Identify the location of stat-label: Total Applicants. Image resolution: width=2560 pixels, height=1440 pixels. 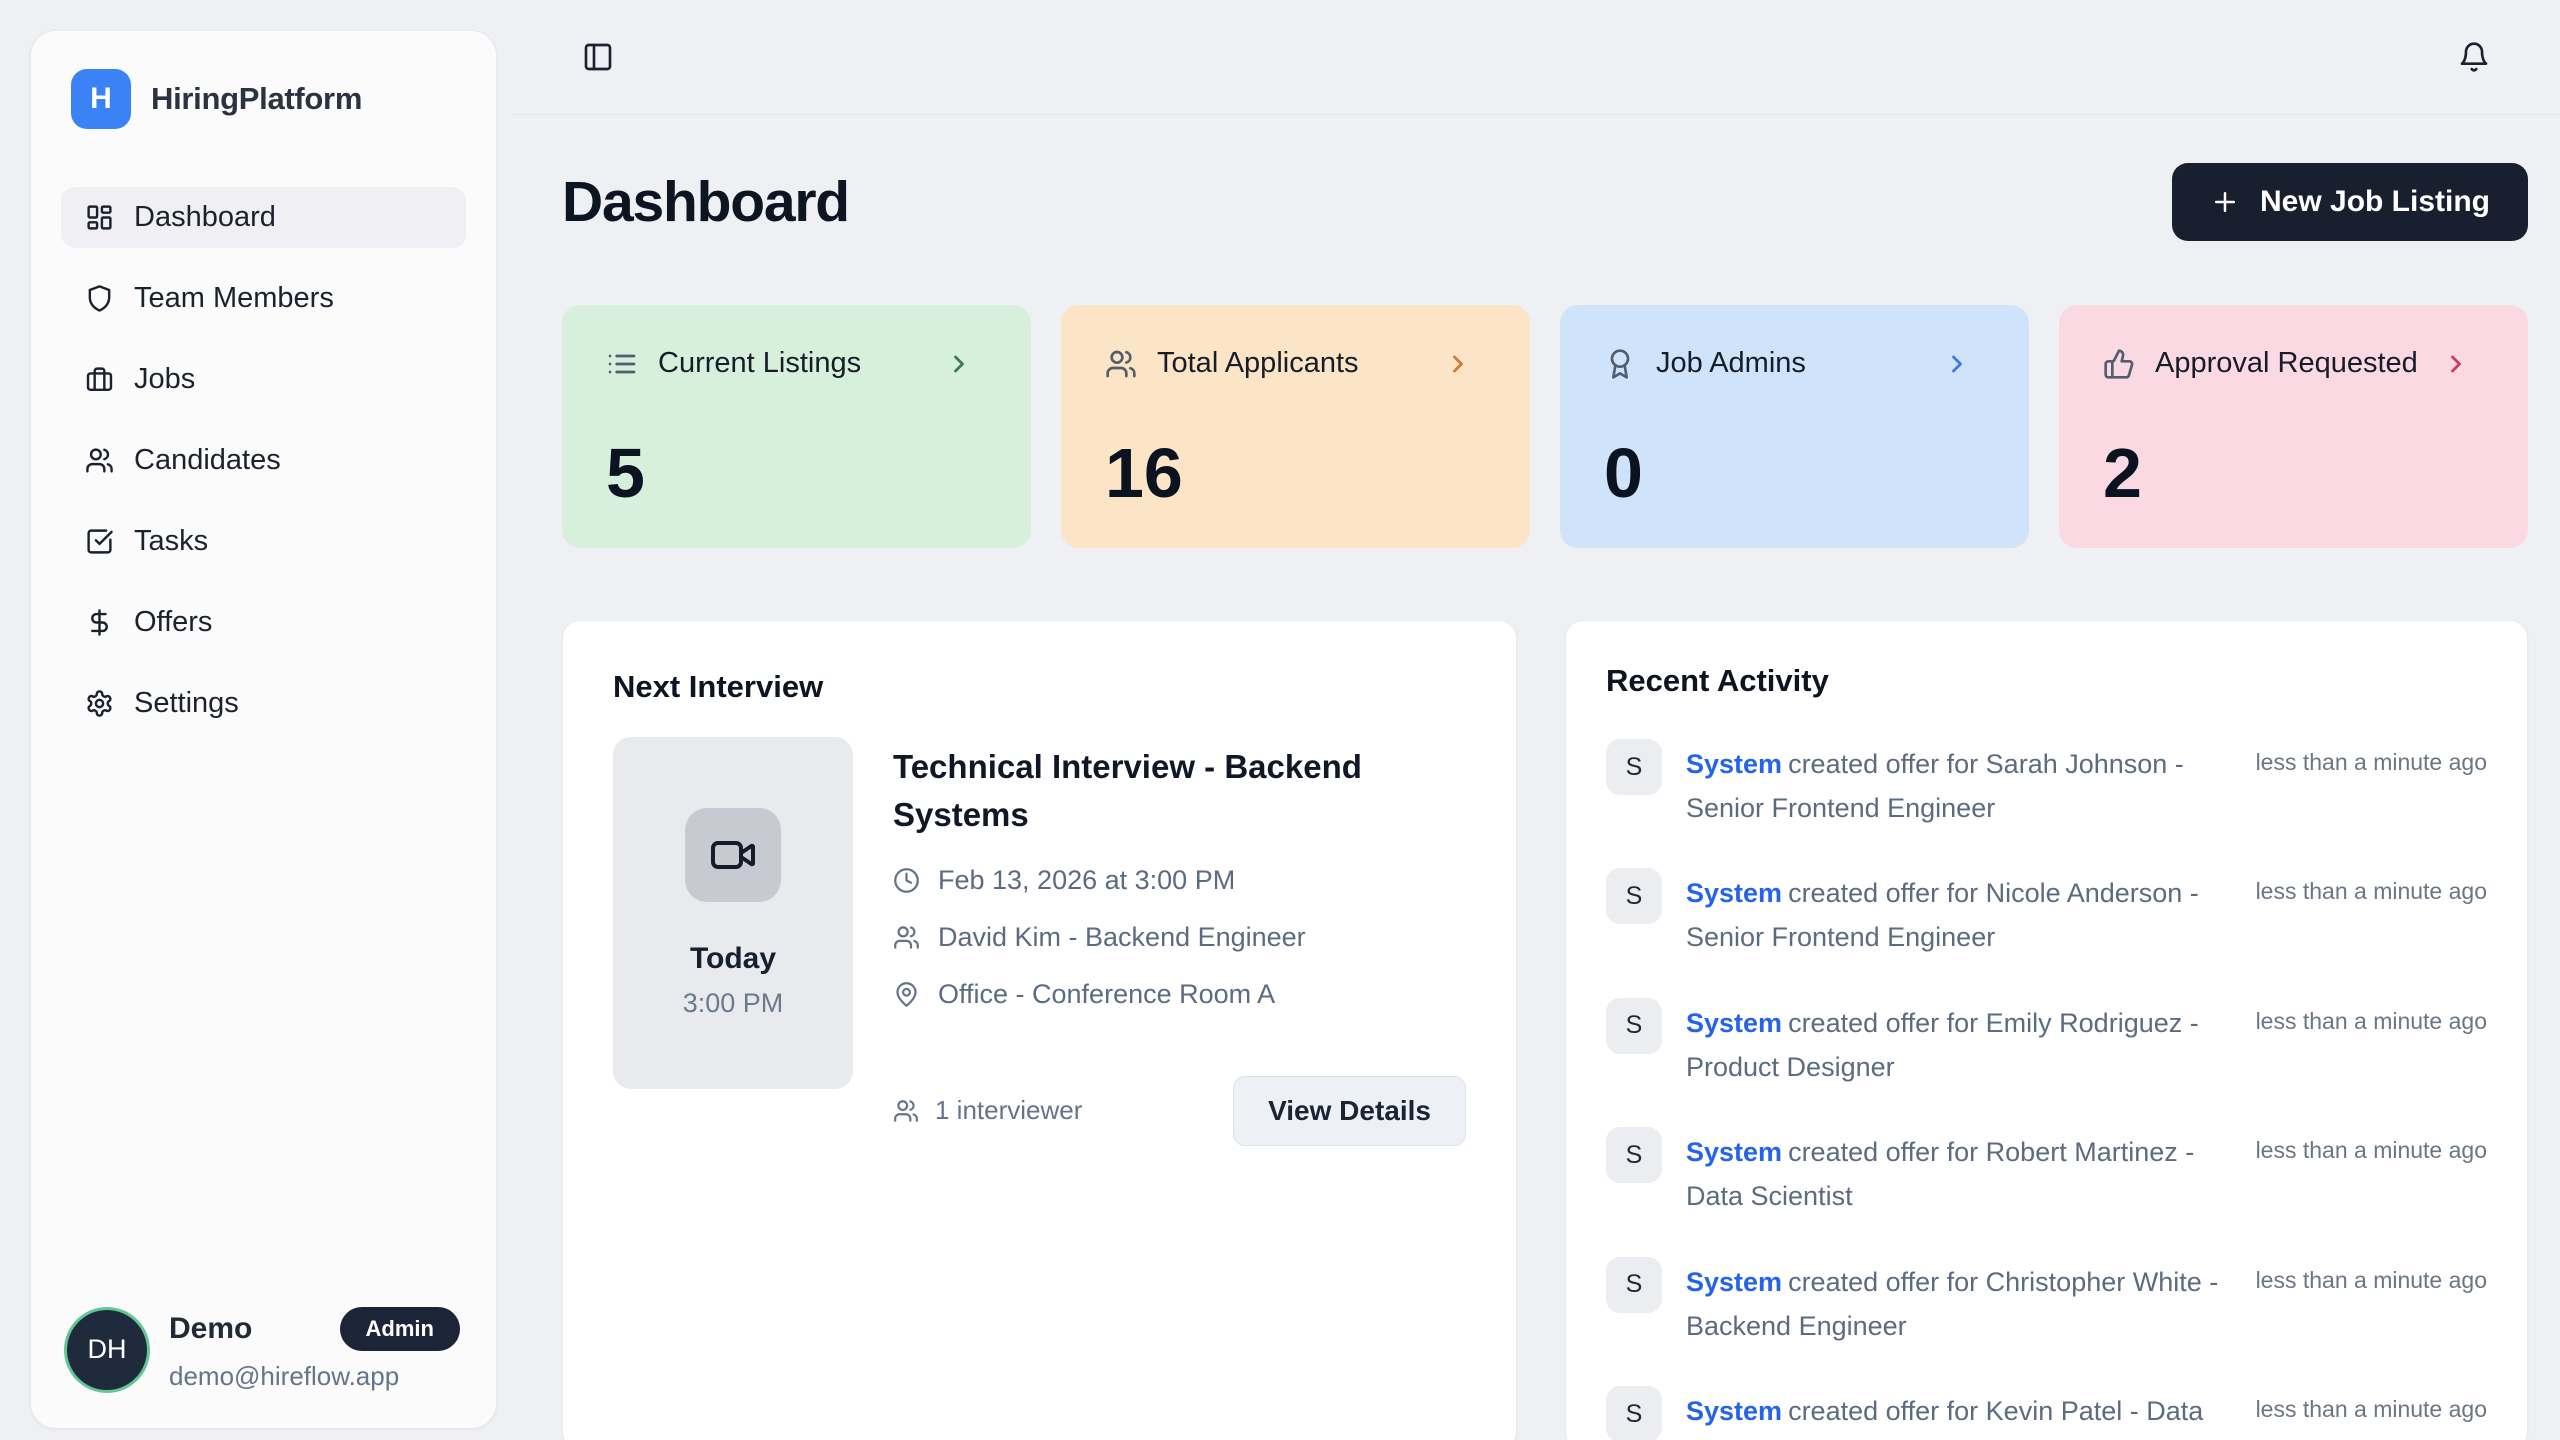
(1258, 363).